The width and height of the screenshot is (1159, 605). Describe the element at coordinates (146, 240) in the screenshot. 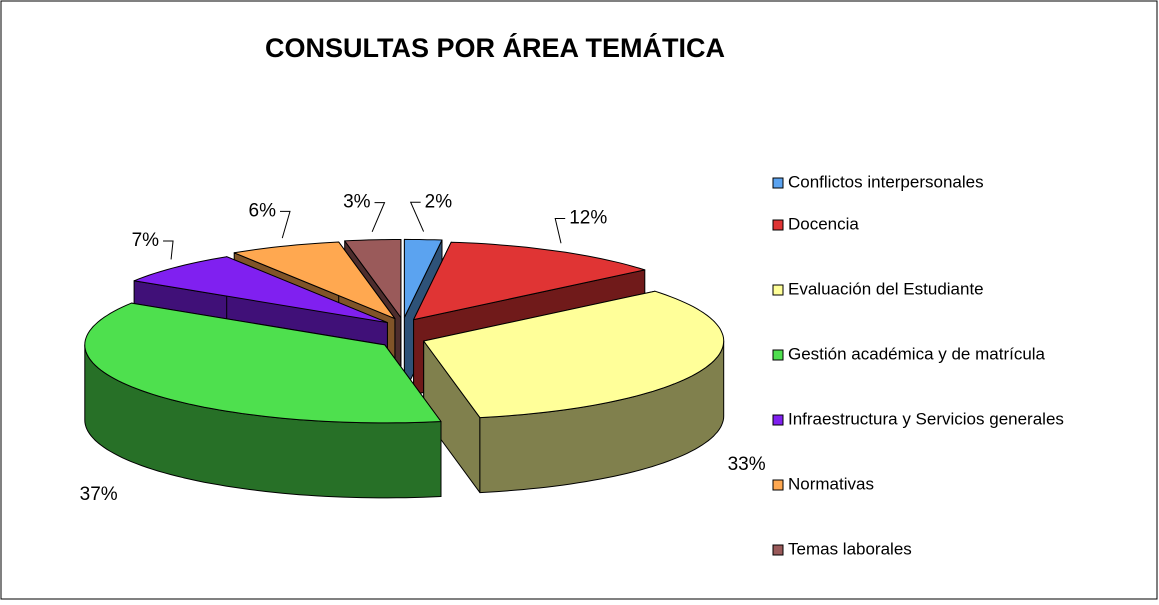

I see `data-label: 7%` at that location.